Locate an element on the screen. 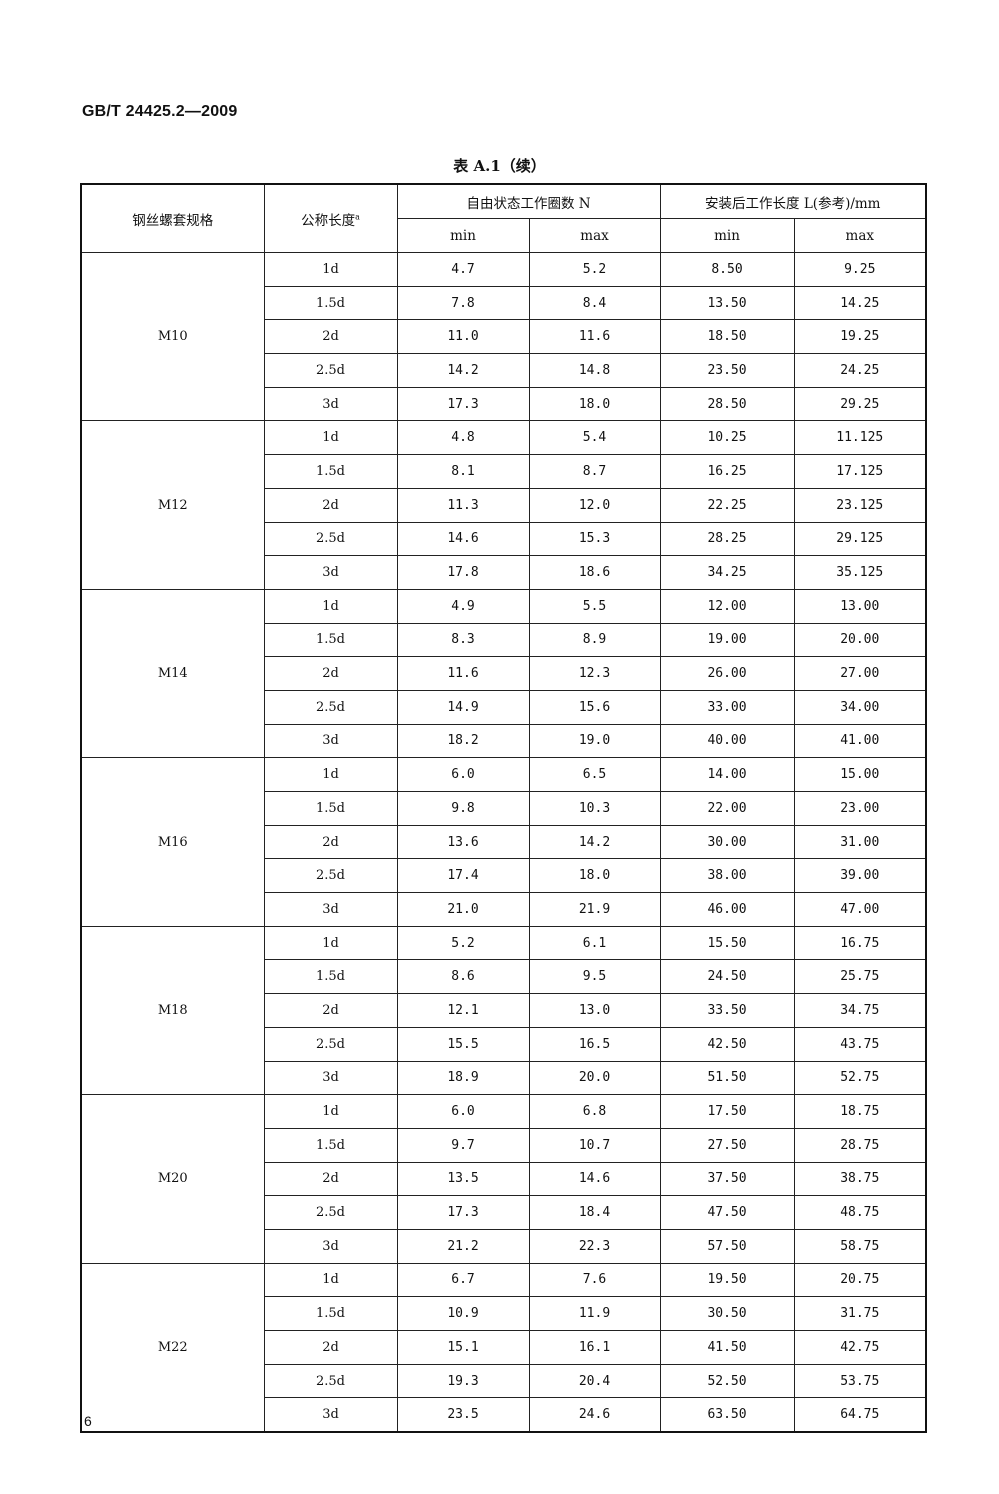  table-row: 2.5d 14.2 14.8 23.50 24.25 is located at coordinates (504, 370).